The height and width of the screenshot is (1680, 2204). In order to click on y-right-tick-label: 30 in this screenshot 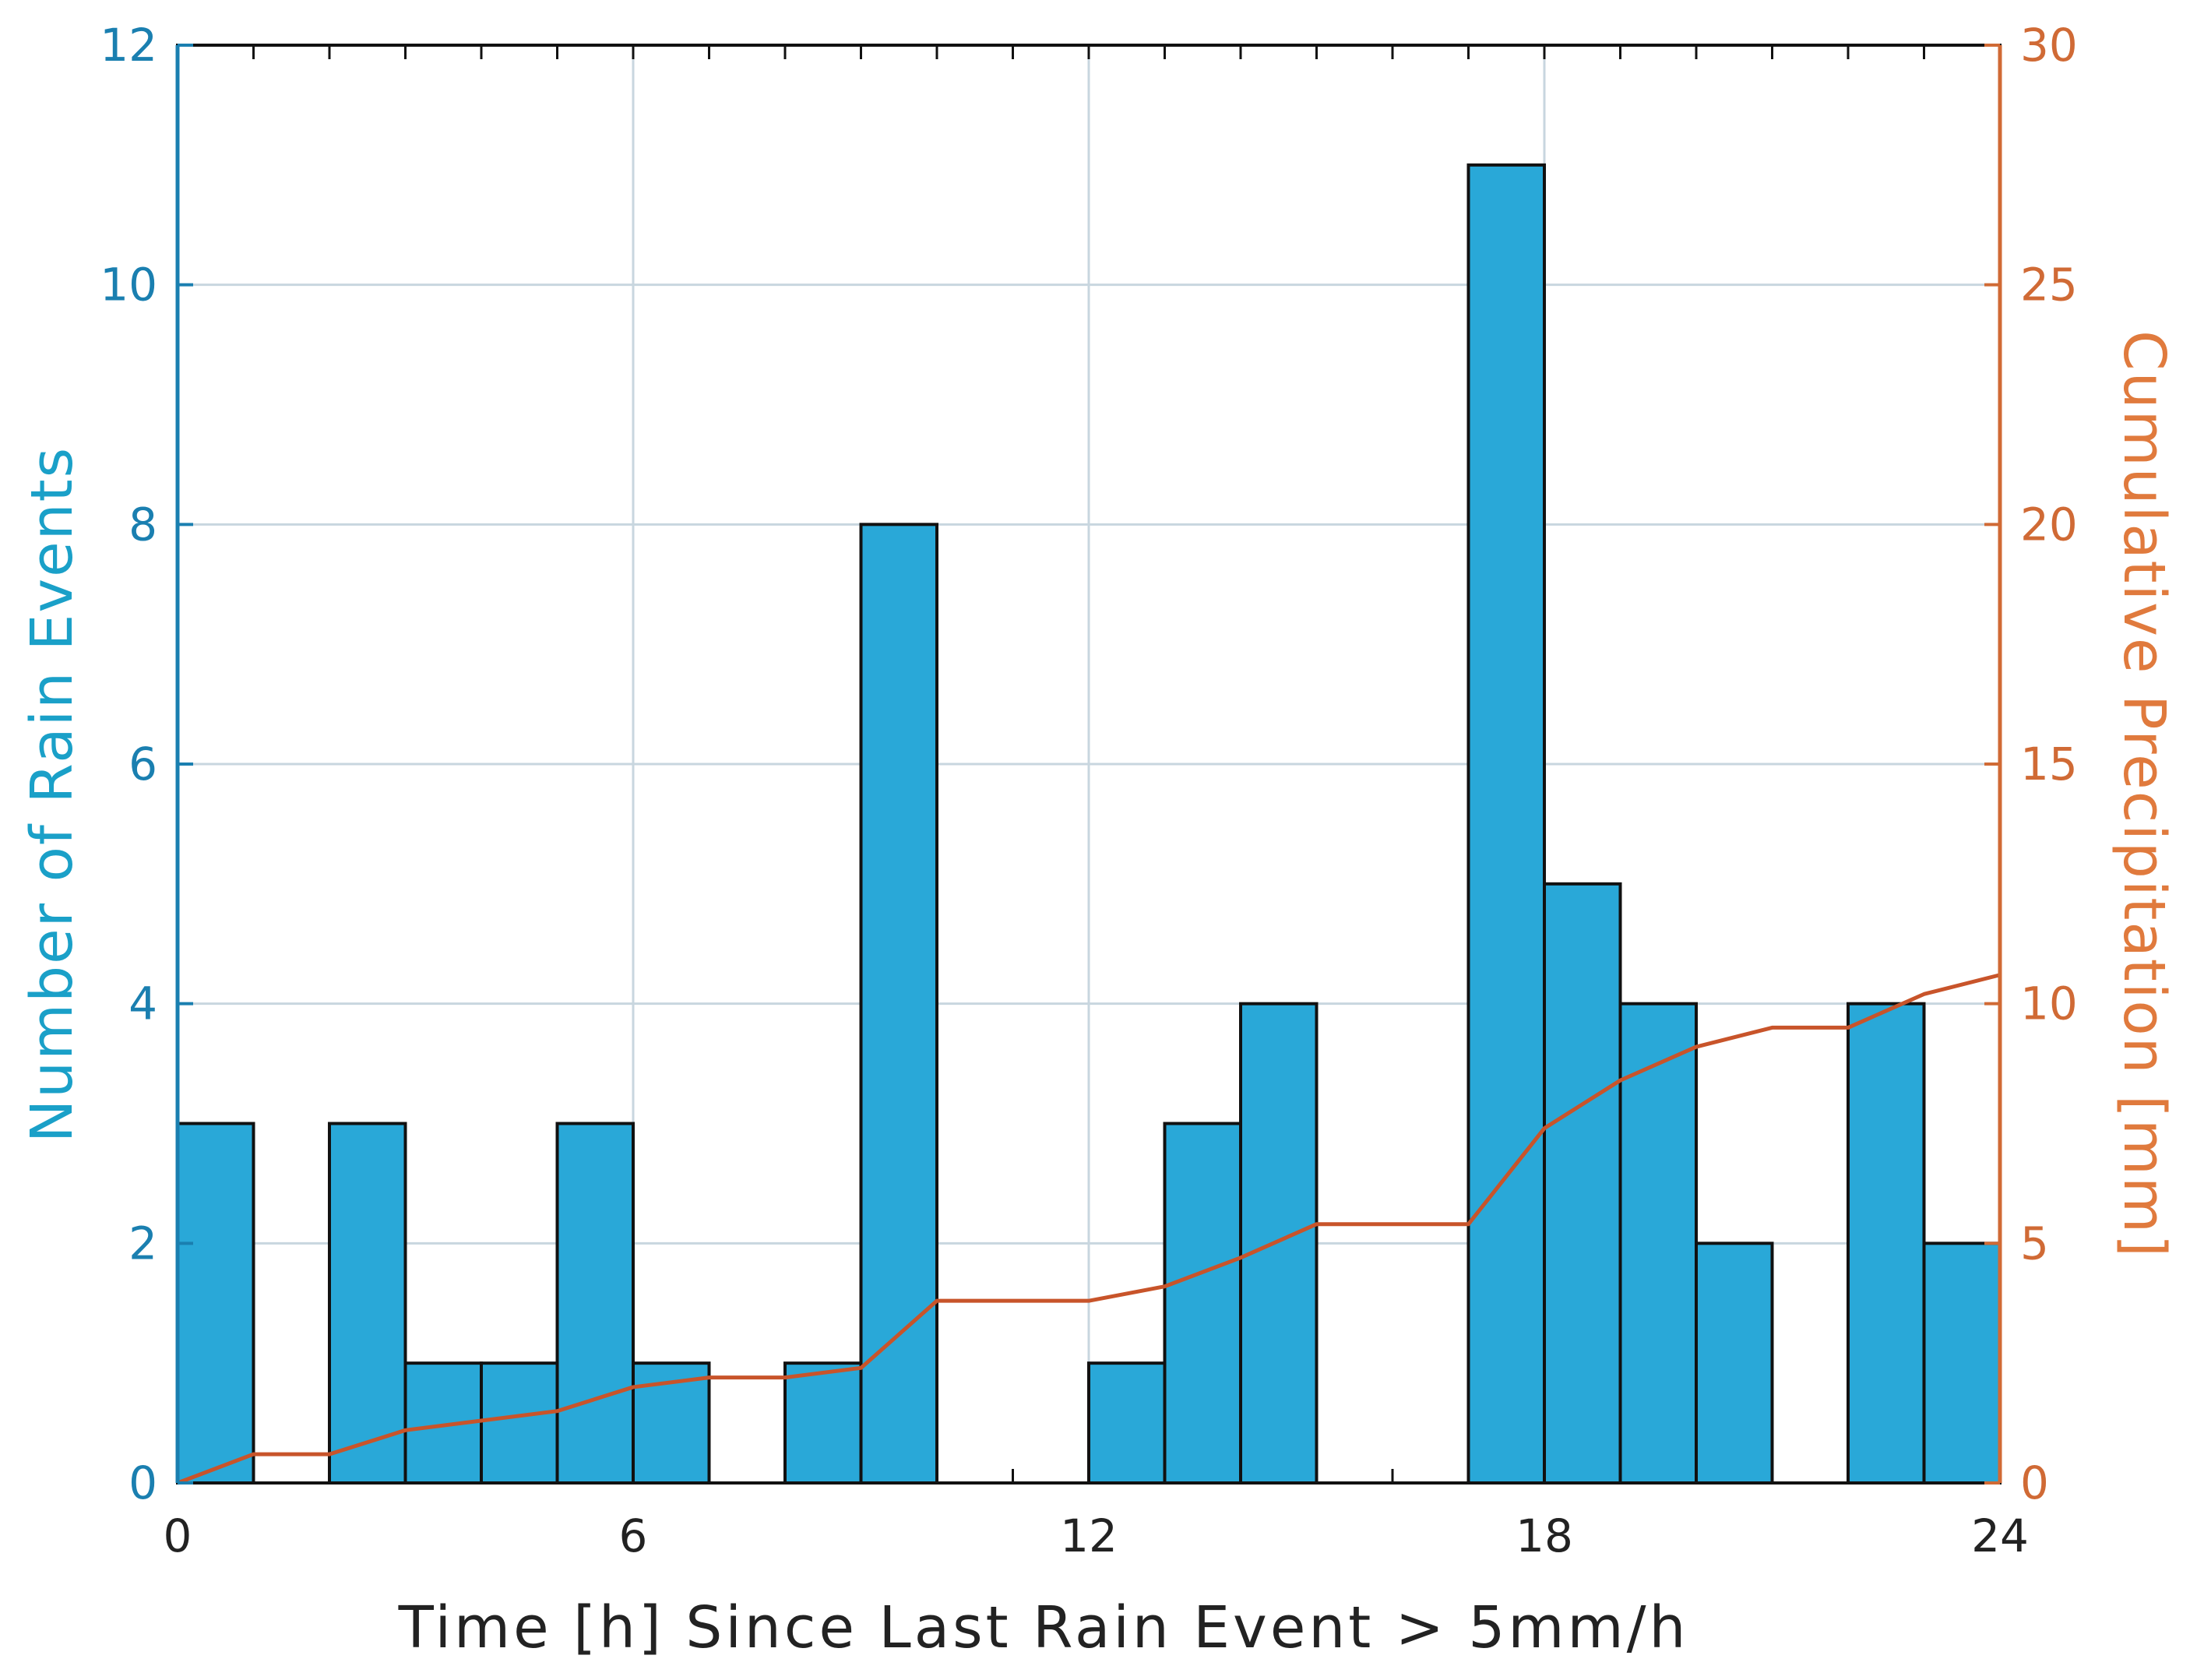, I will do `click(2049, 45)`.